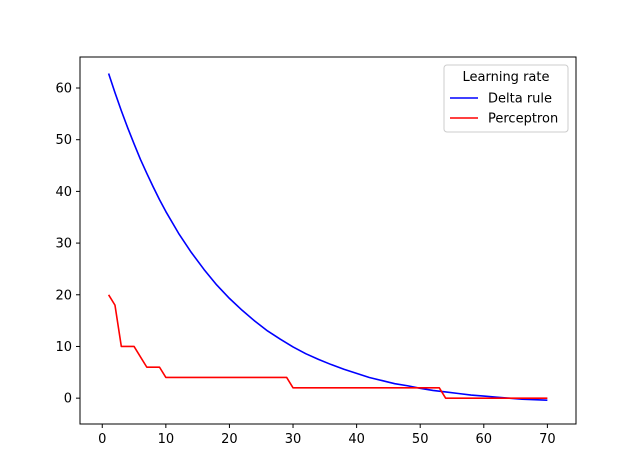  What do you see at coordinates (229, 439) in the screenshot?
I see `x-tick-label: 20` at bounding box center [229, 439].